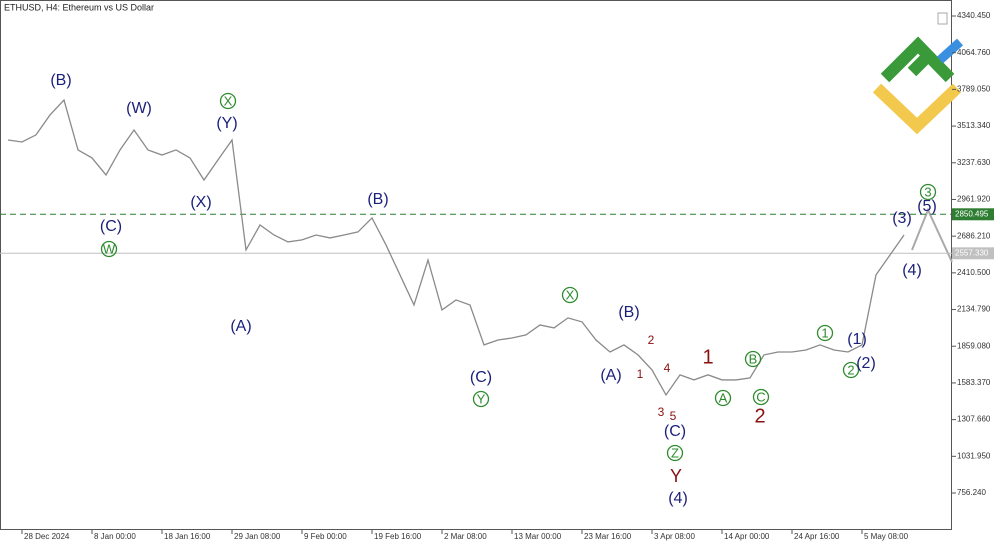  What do you see at coordinates (974, 125) in the screenshot?
I see `y-tick-label: 3513.340` at bounding box center [974, 125].